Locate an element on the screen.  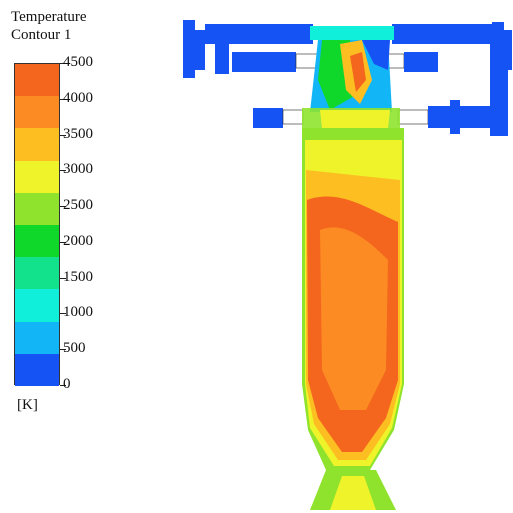
colorbar-tick-label: 4500 is located at coordinates (78, 62).